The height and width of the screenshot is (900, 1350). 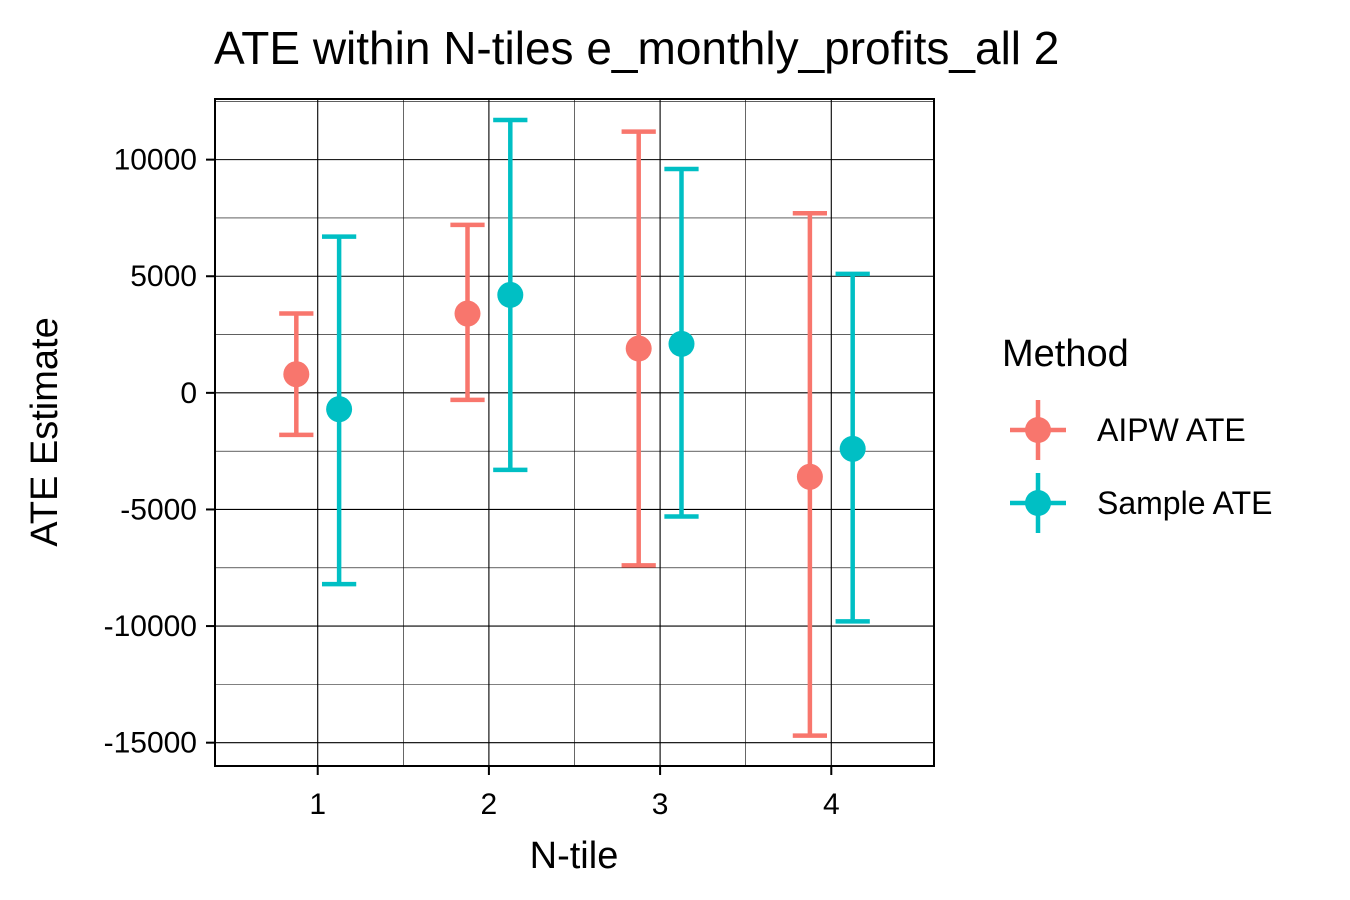 I want to click on y-tick-label: 5000, so click(x=163, y=276).